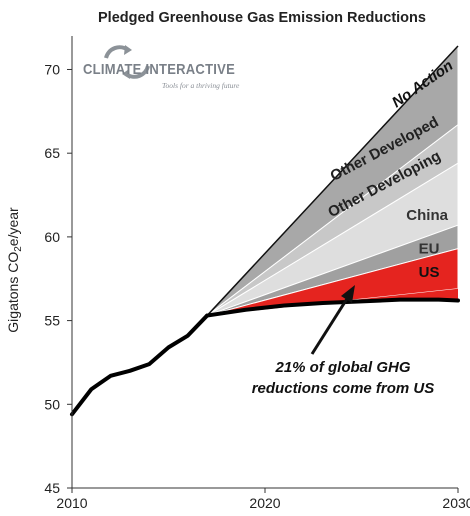  I want to click on x-tick-label-2030: 2030, so click(456, 503).